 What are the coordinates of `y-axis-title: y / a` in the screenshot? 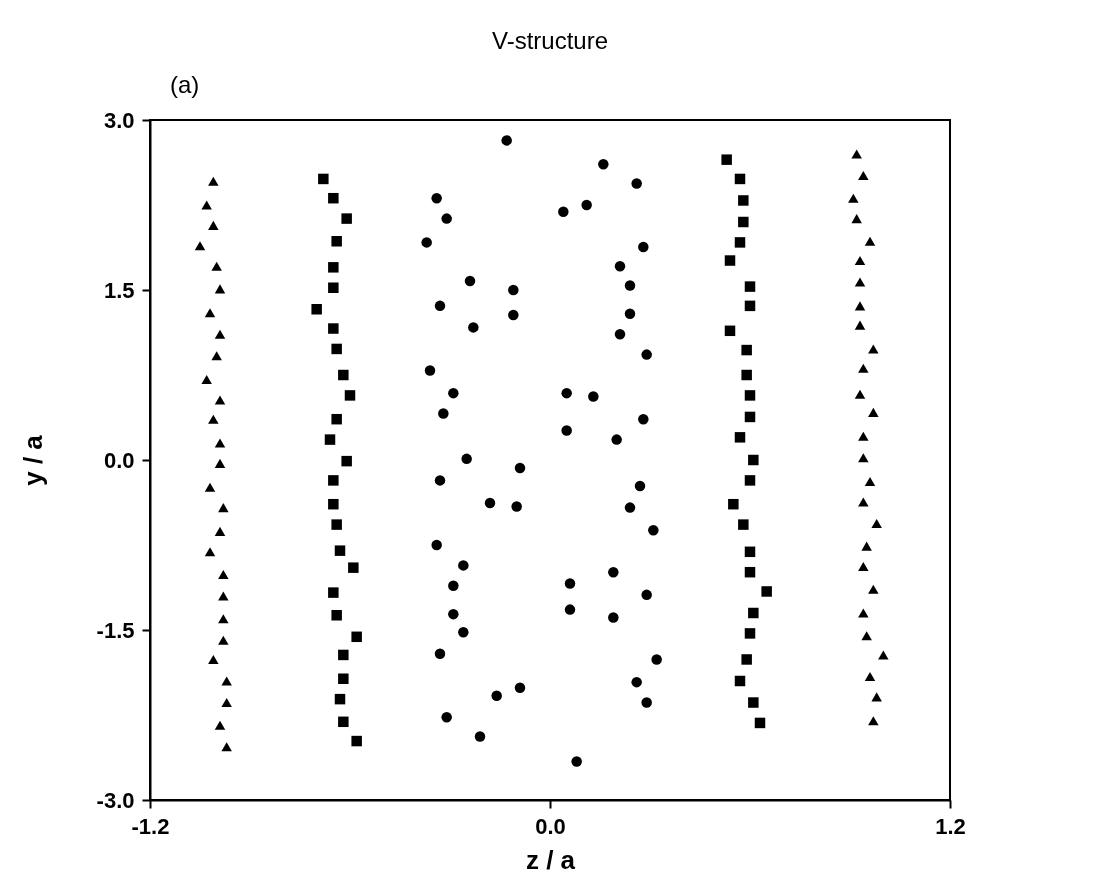 It's located at (32, 460).